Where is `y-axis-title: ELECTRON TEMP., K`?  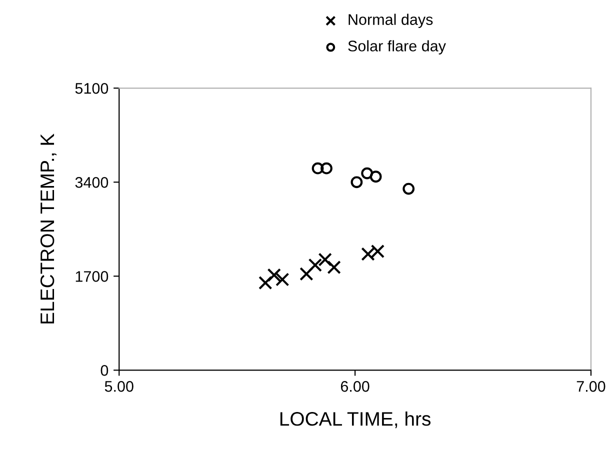 y-axis-title: ELECTRON TEMP., K is located at coordinates (48, 229).